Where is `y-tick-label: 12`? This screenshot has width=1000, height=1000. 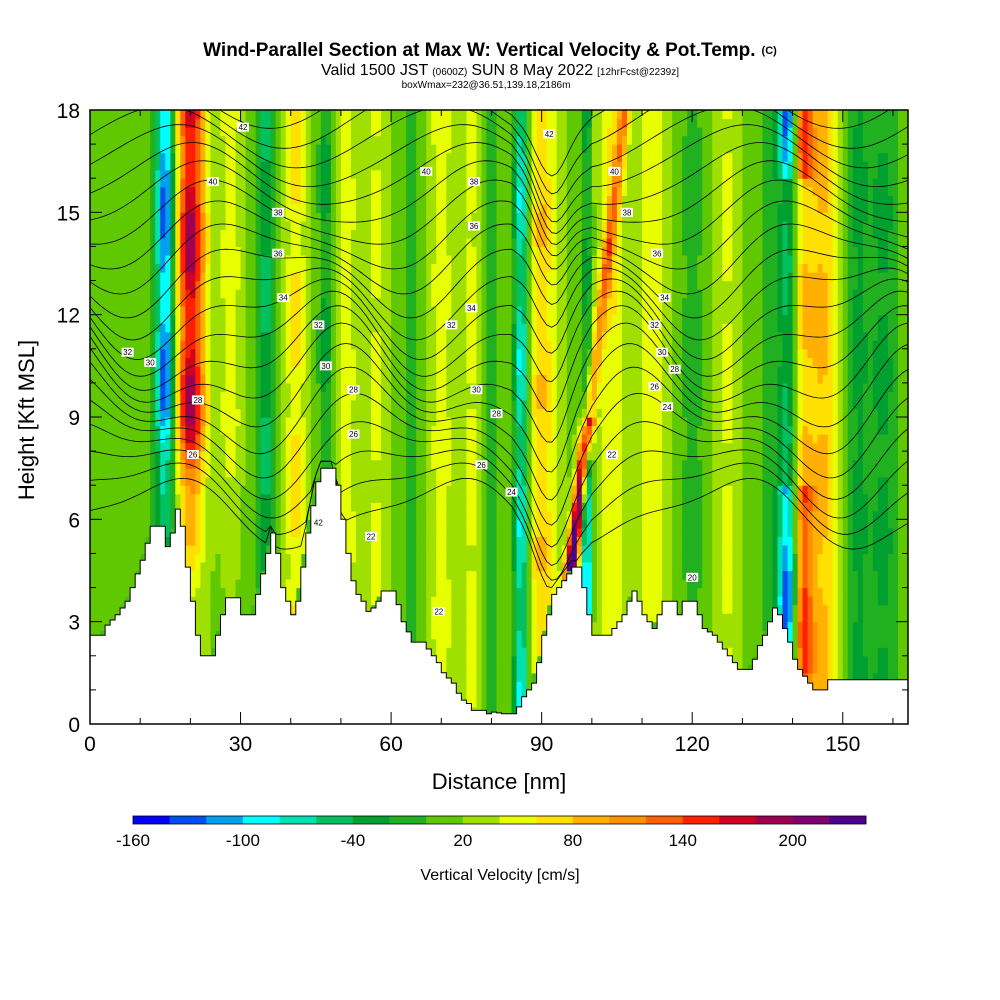
y-tick-label: 12 is located at coordinates (68, 316).